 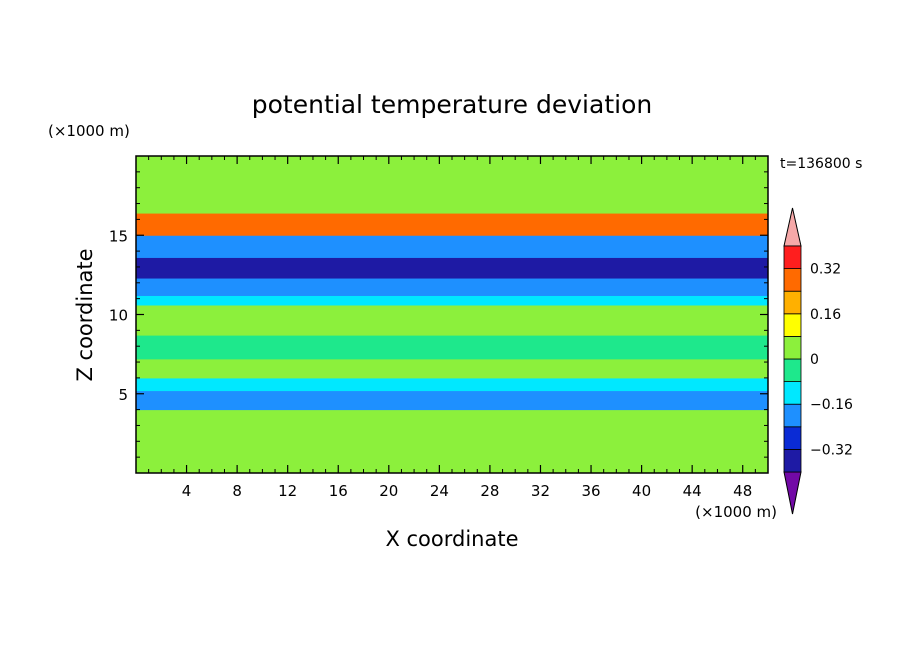 What do you see at coordinates (187, 491) in the screenshot?
I see `x-tick-label-0: 4` at bounding box center [187, 491].